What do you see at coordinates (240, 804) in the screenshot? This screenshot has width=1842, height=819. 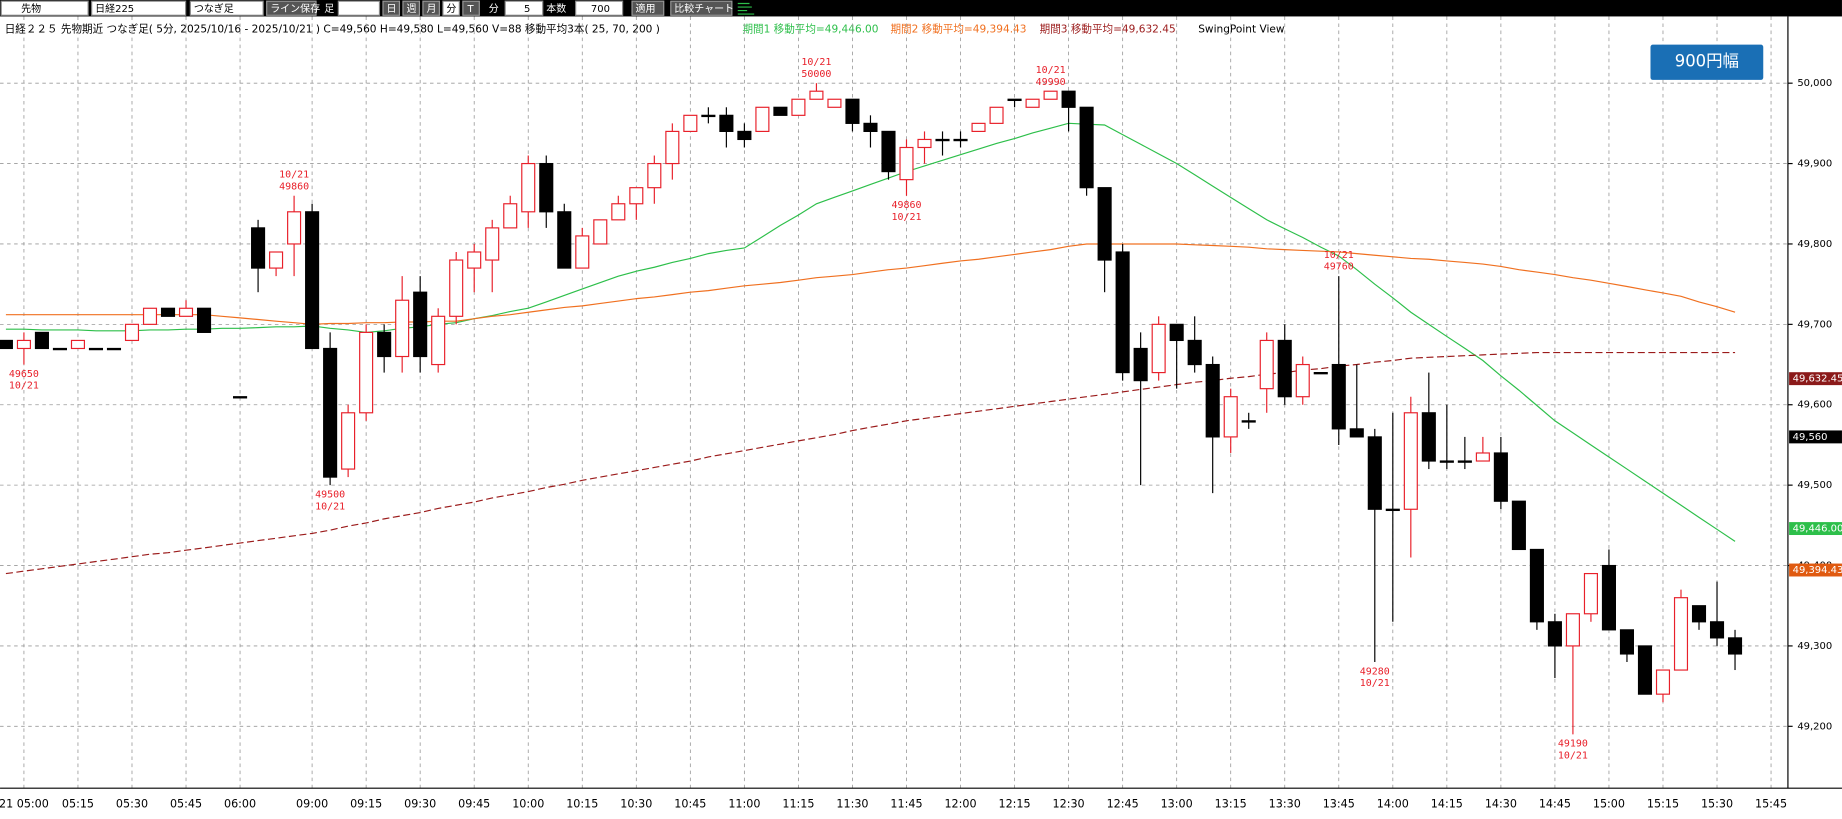 I see `x-tick-label: 06:00` at bounding box center [240, 804].